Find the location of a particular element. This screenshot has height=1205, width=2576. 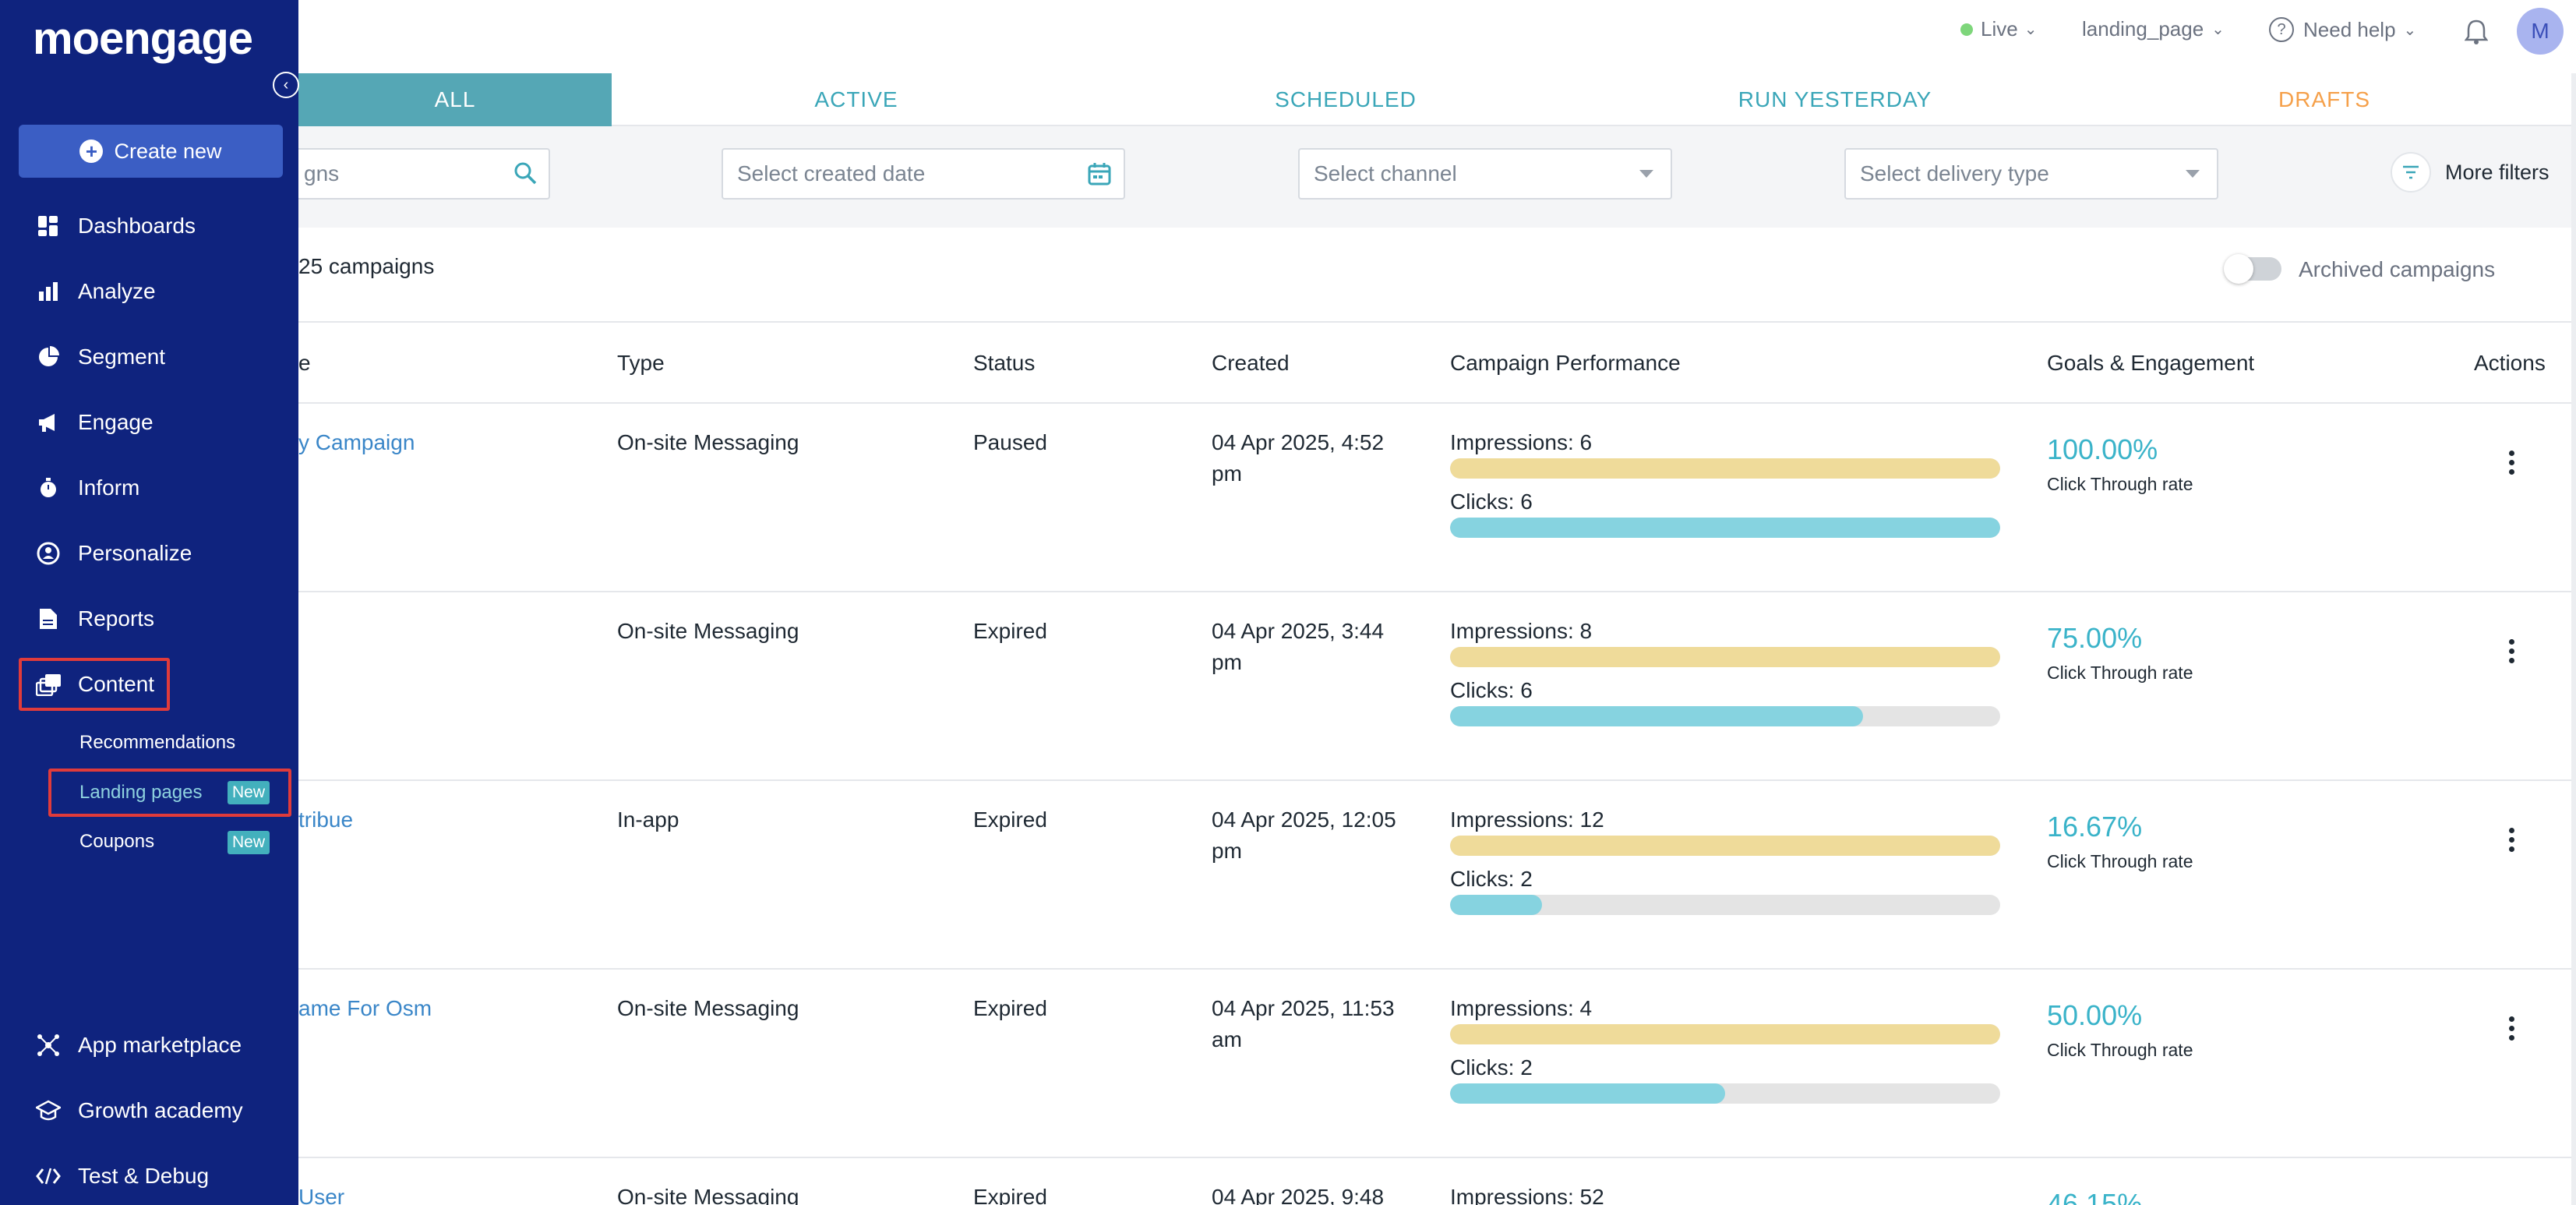

search-icon is located at coordinates (525, 176).